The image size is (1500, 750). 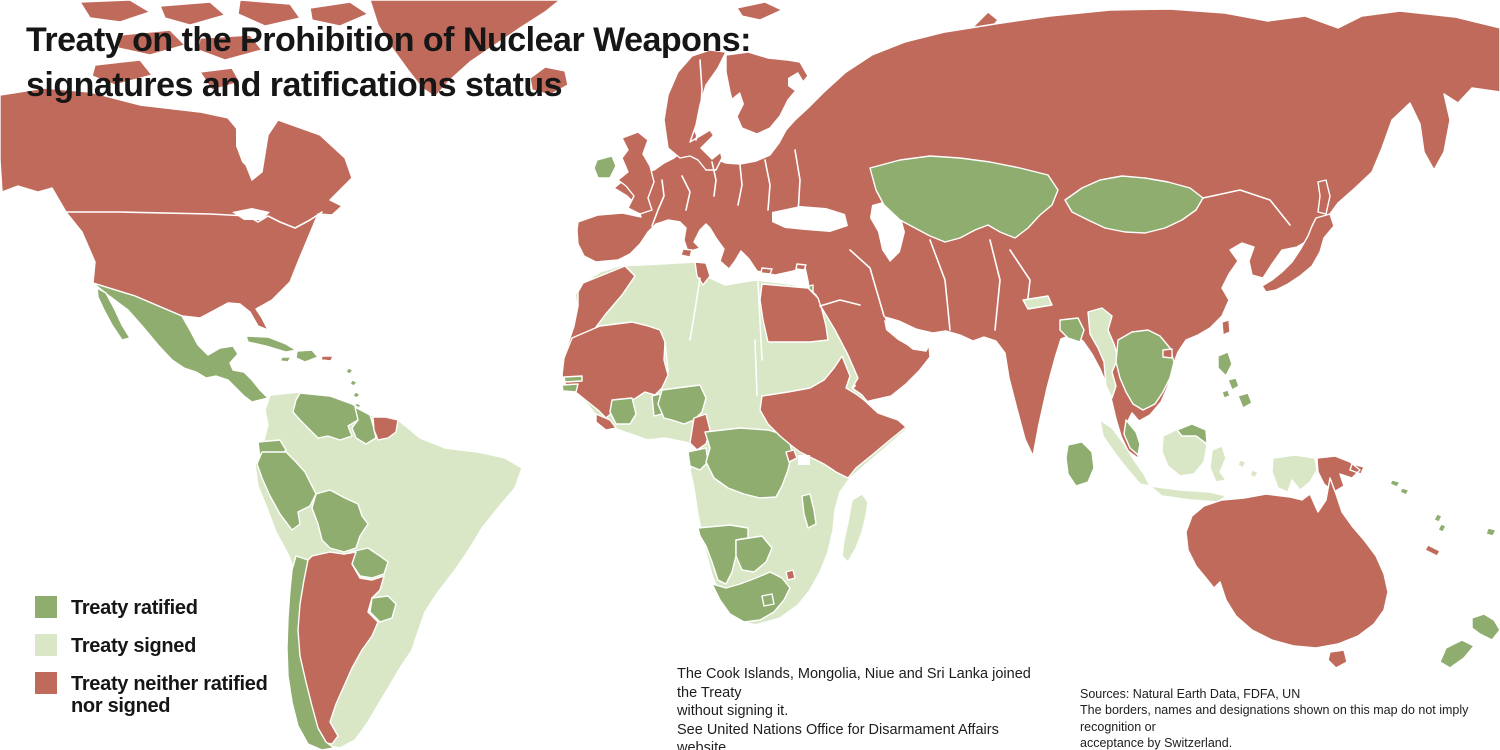 I want to click on region-gabon, so click(x=698, y=459).